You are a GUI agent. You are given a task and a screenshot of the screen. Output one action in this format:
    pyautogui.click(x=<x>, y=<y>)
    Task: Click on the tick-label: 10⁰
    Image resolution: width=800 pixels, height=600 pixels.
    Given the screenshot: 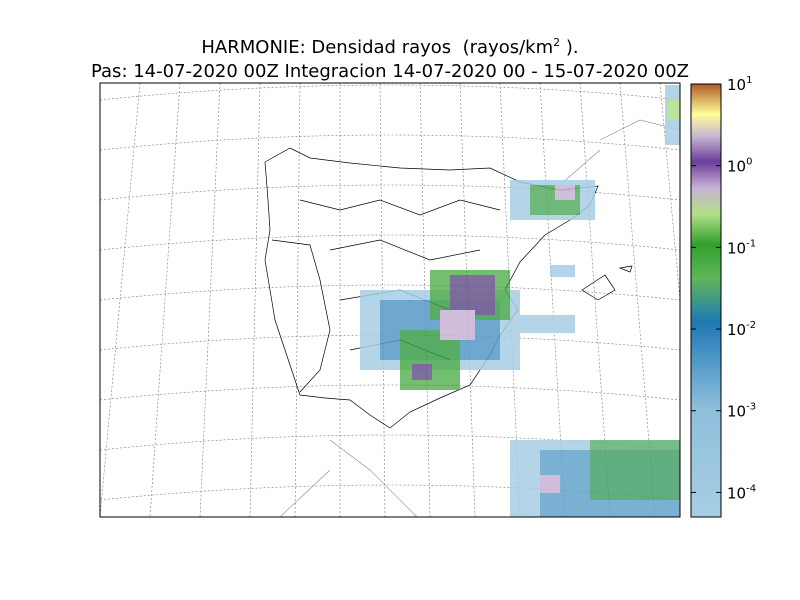 What is the action you would take?
    pyautogui.click(x=739, y=166)
    